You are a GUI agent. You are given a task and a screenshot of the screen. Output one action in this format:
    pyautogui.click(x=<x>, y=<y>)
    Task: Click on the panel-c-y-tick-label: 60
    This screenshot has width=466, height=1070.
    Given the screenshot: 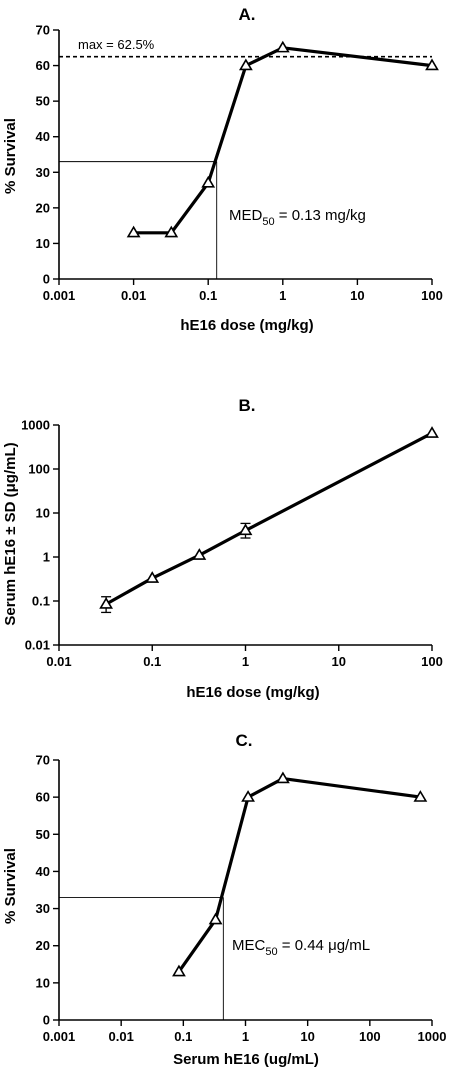 What is the action you would take?
    pyautogui.click(x=43, y=797)
    